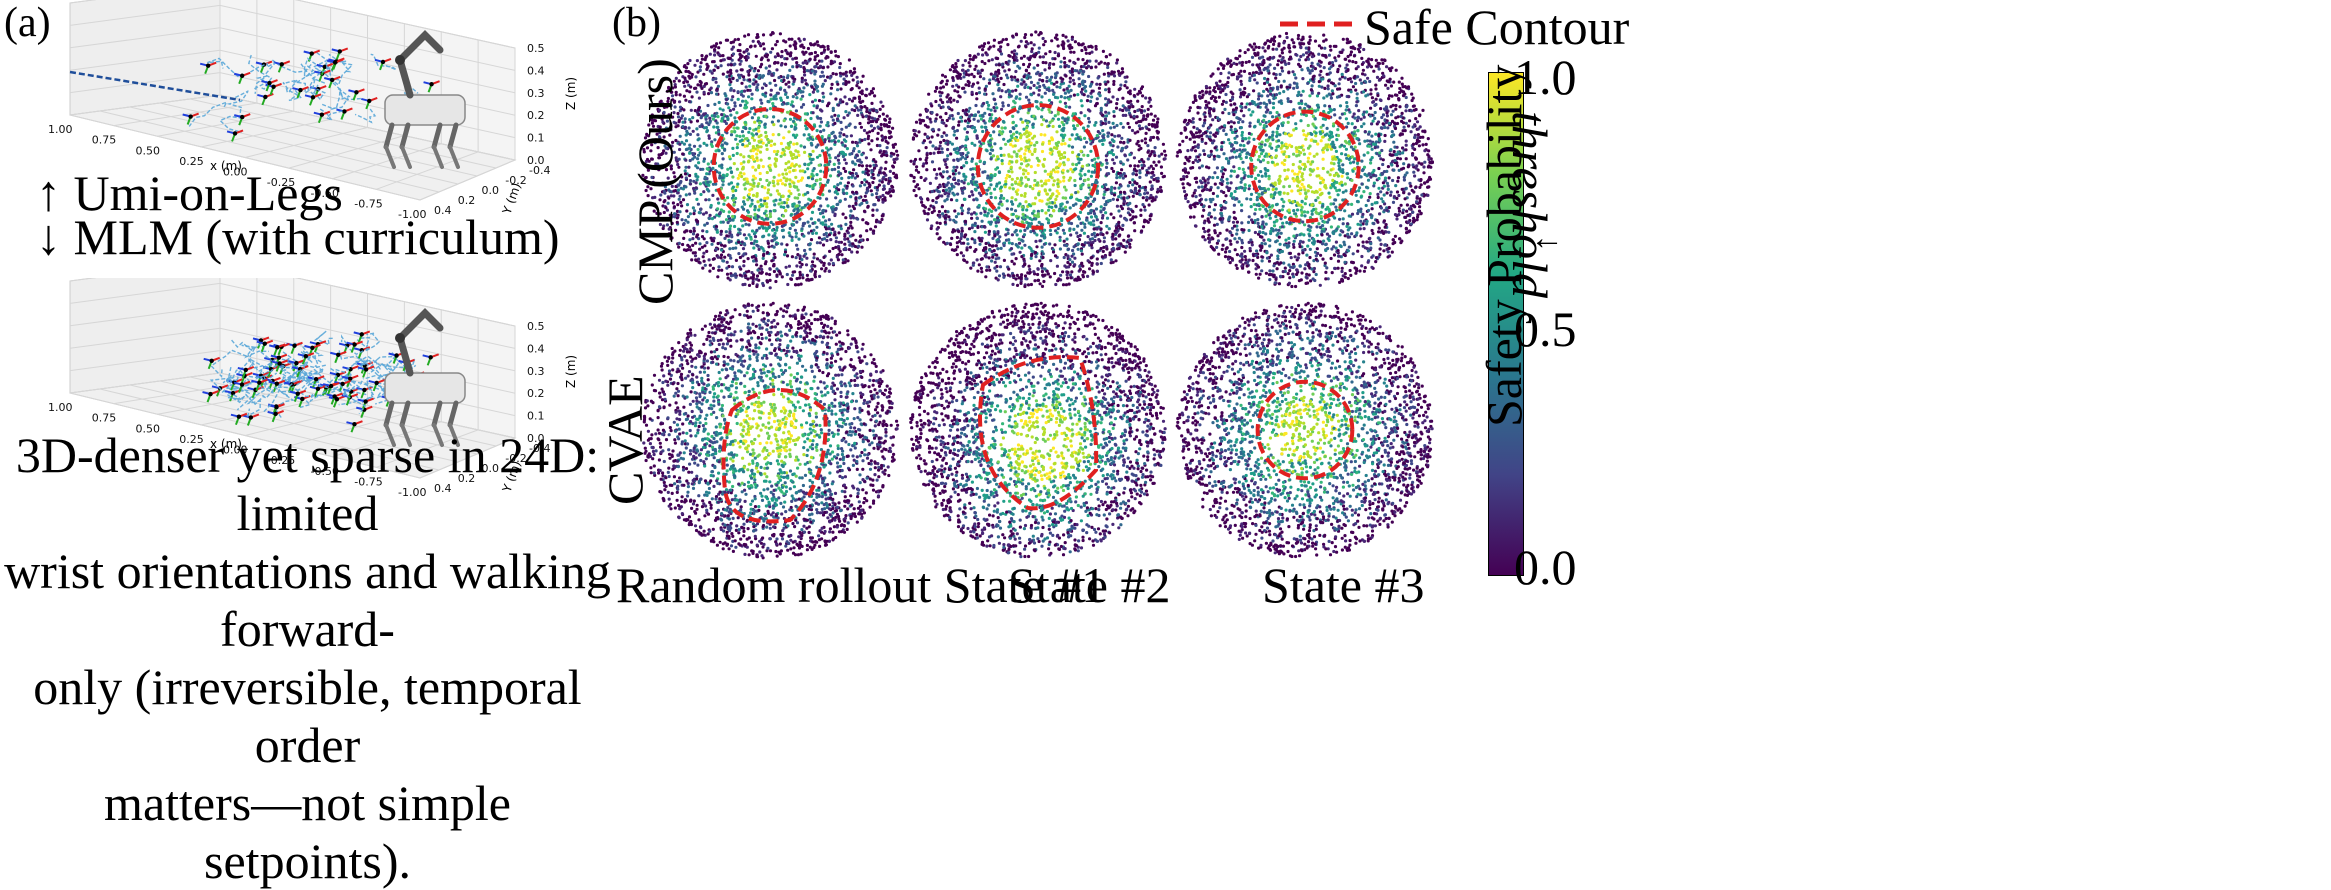 This screenshot has height=890, width=2331. What do you see at coordinates (1506, 324) in the screenshot?
I see `colorbar` at bounding box center [1506, 324].